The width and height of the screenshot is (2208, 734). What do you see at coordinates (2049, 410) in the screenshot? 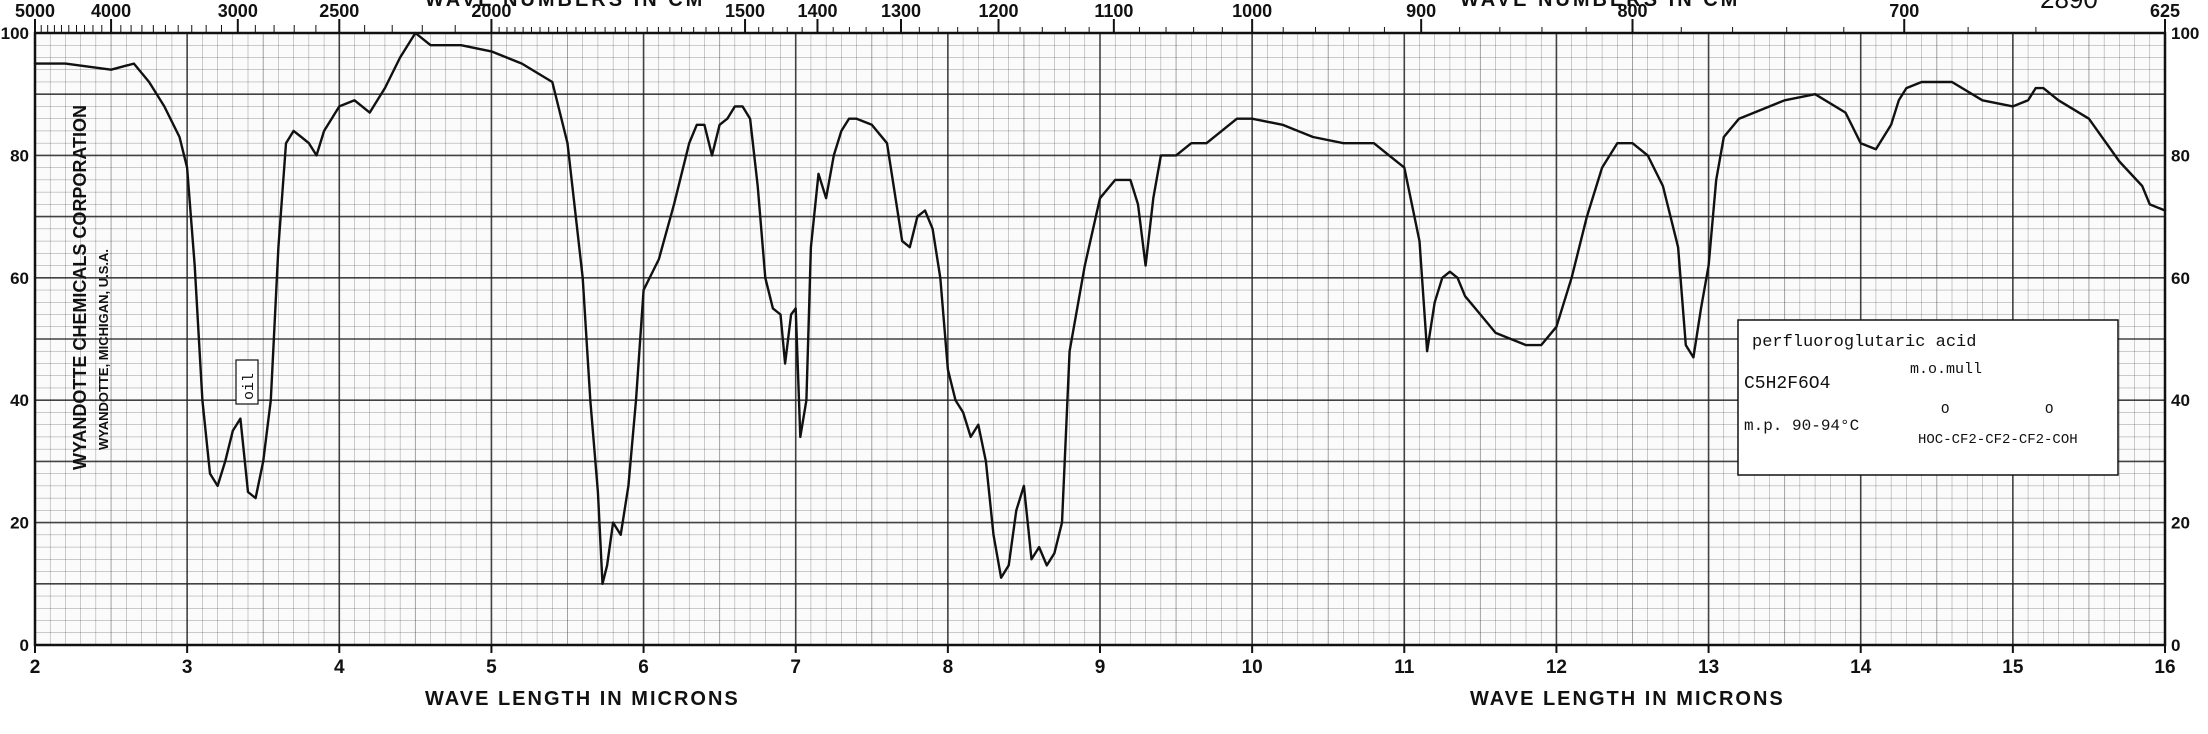
I see `carbonyl-o-right: O` at bounding box center [2049, 410].